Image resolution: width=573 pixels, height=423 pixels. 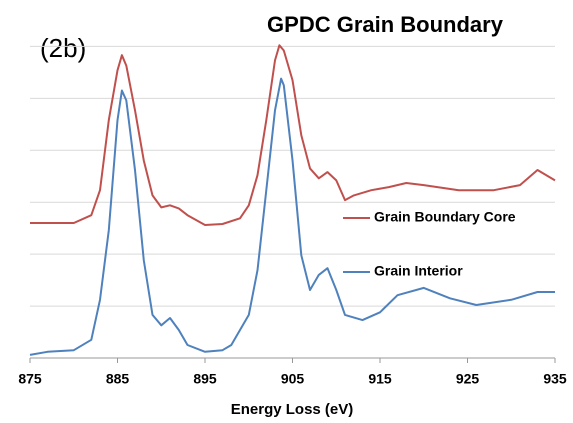 I want to click on x-tick-label: 935, so click(x=555, y=379).